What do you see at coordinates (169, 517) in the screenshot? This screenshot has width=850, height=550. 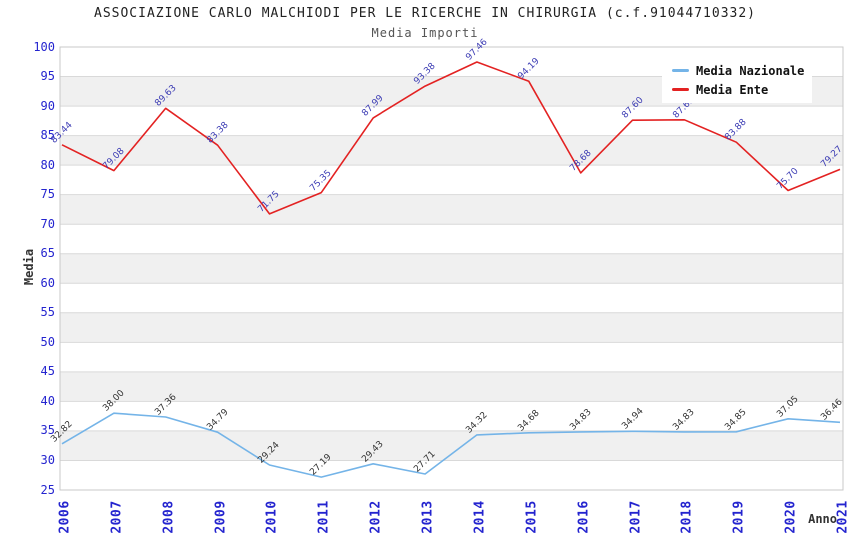 I see `x-tick-label: 2008` at bounding box center [169, 517].